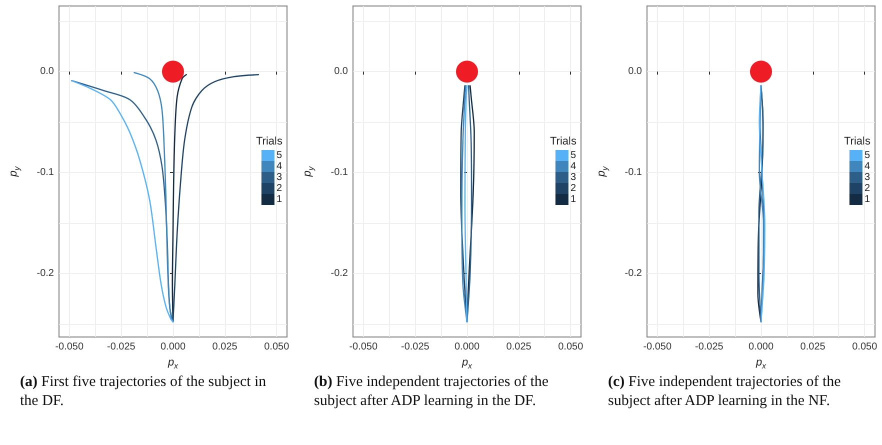  What do you see at coordinates (432, 392) in the screenshot?
I see `text: (b) Five independent trajectories of the subject after ADP learning in the DF.` at bounding box center [432, 392].